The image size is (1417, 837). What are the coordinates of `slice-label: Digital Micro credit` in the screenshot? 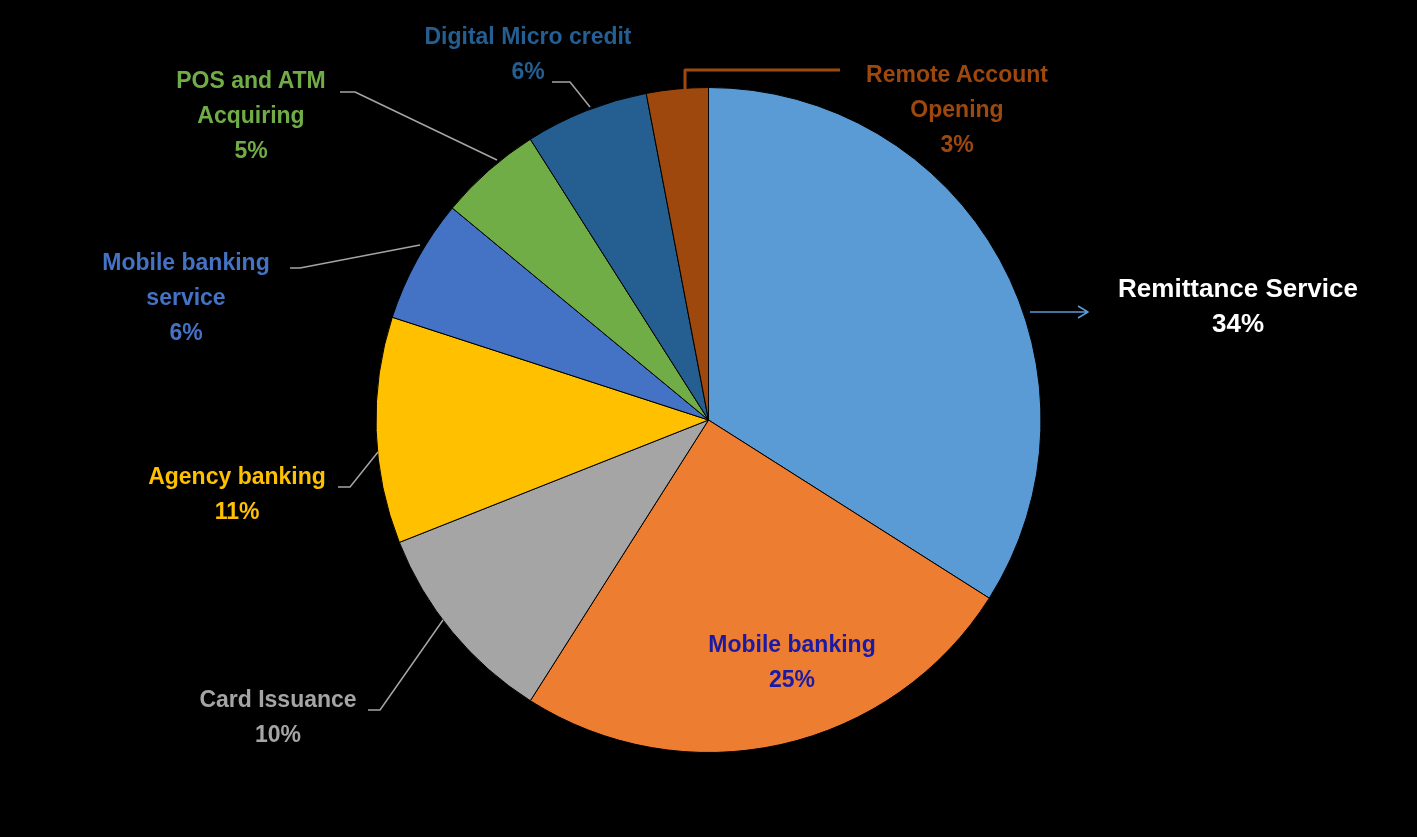 It's located at (528, 36).